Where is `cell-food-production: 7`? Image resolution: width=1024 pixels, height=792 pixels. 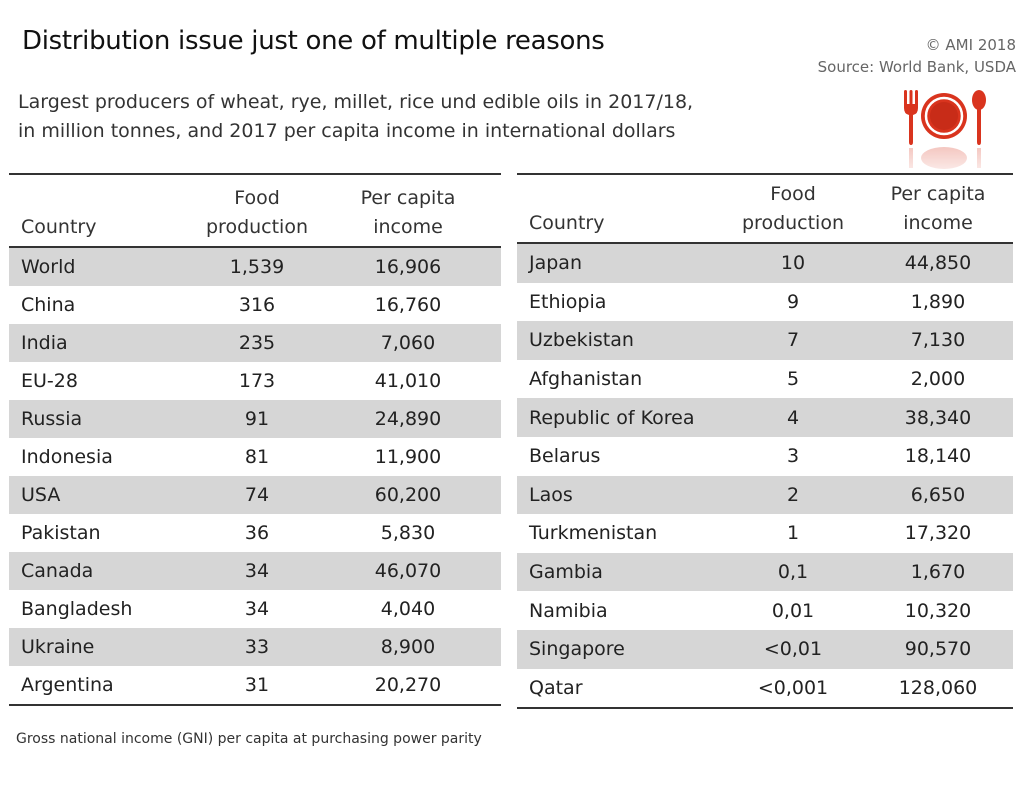
cell-food-production: 7 is located at coordinates (793, 340).